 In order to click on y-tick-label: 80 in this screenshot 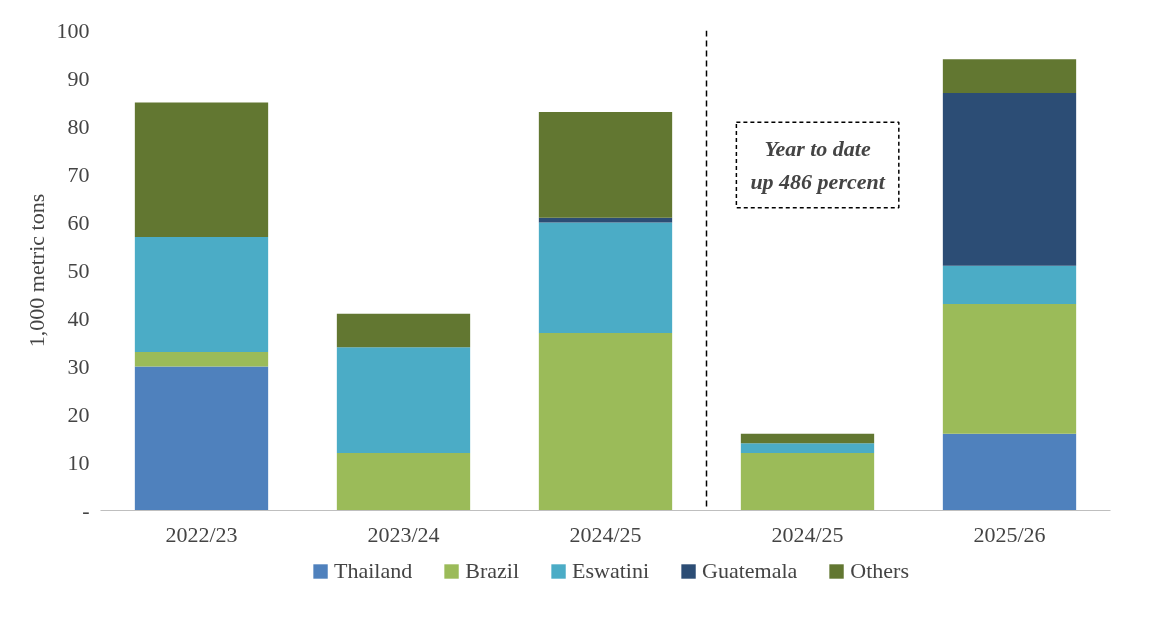, I will do `click(78, 126)`.